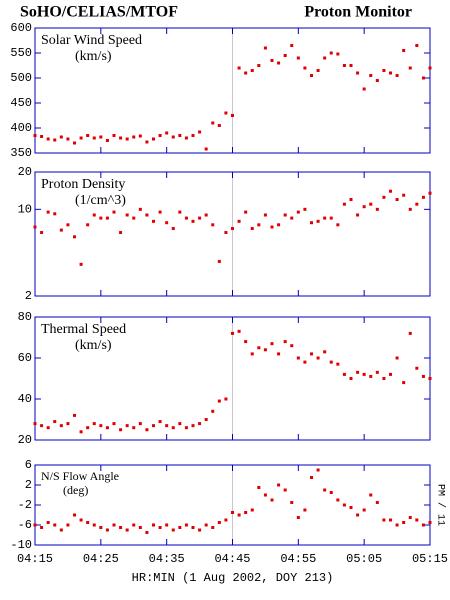 The height and width of the screenshot is (600, 450). What do you see at coordinates (364, 559) in the screenshot?
I see `x-tick-label: 05:05` at bounding box center [364, 559].